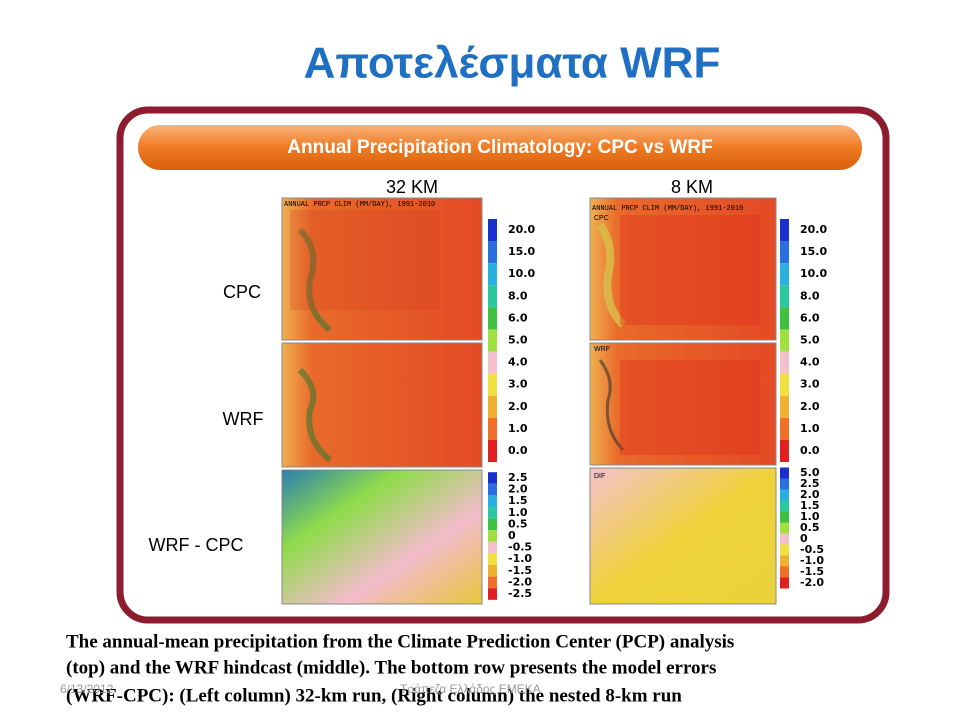 The height and width of the screenshot is (720, 960). What do you see at coordinates (243, 419) in the screenshot?
I see `row-label: WRF` at bounding box center [243, 419].